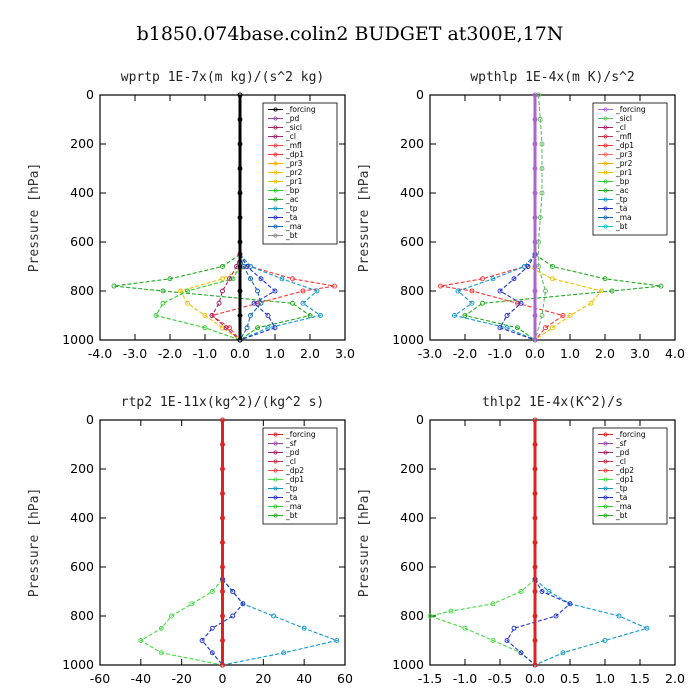 This screenshot has width=700, height=700. I want to click on x-tick-label: 1.0, so click(570, 353).